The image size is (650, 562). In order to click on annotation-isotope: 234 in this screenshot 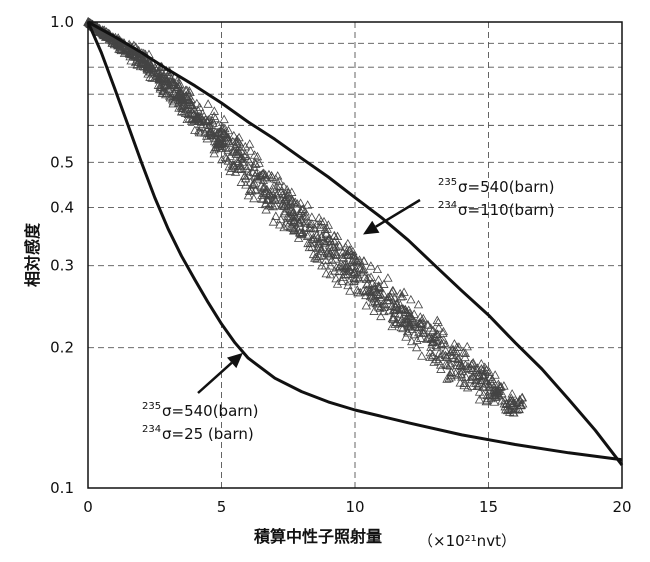, I will do `click(447, 205)`.